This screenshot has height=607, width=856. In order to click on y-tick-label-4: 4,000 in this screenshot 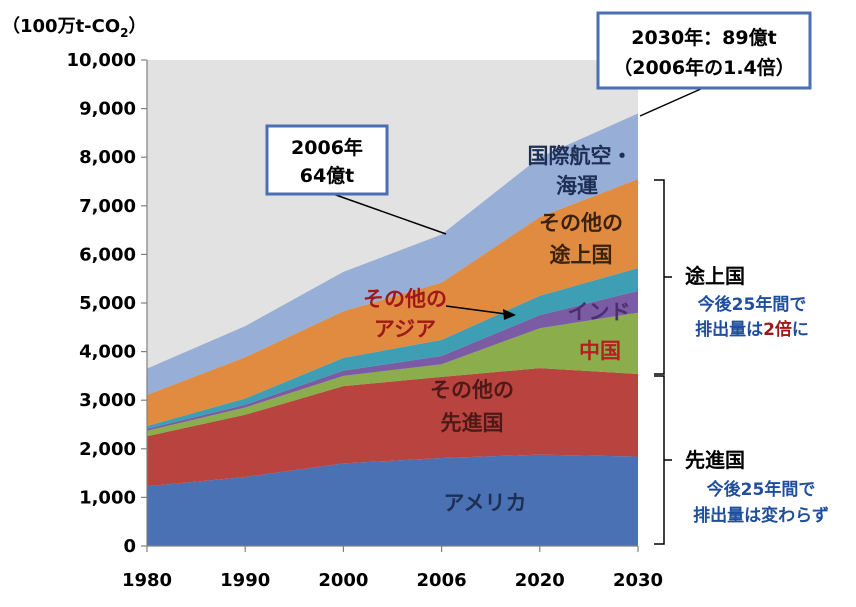, I will do `click(107, 352)`.